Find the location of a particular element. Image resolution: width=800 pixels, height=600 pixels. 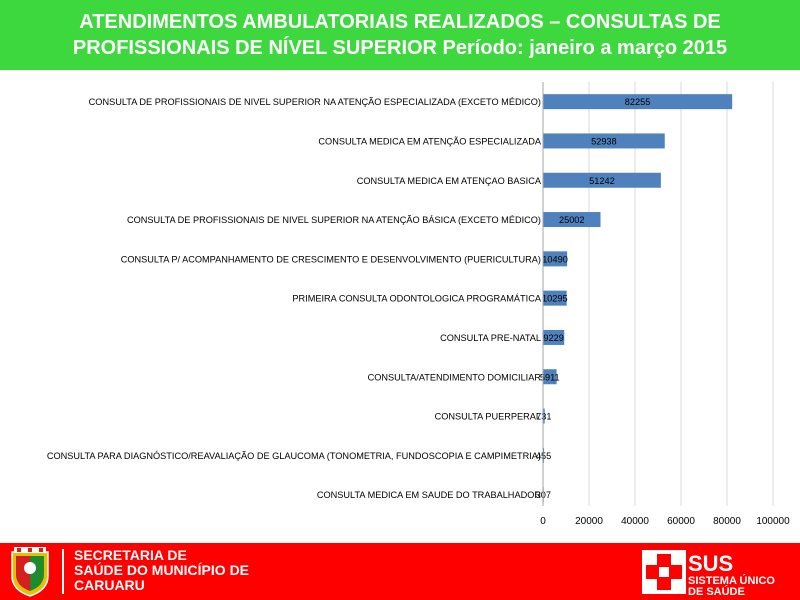

data-label: 731 is located at coordinates (543, 417).